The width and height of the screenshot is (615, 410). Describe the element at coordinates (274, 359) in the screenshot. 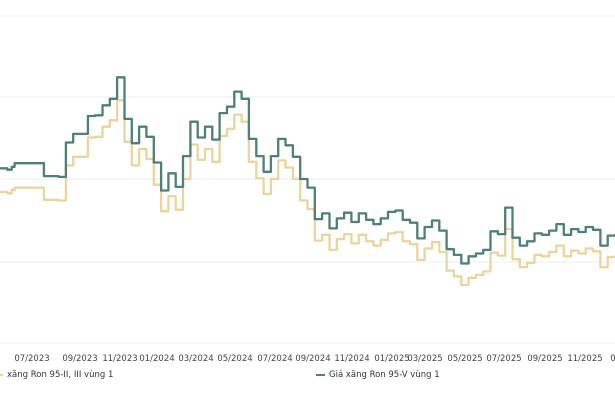

I see `x-tick-label: 07/2024` at that location.